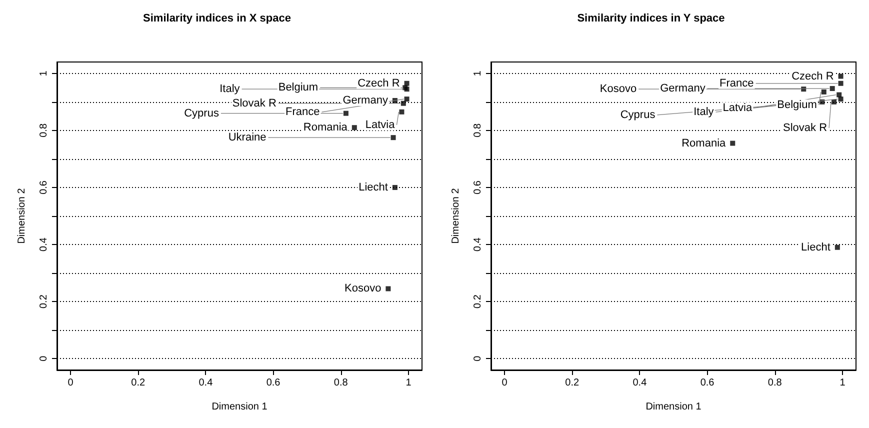 Image resolution: width=869 pixels, height=428 pixels. I want to click on chart-title: Similarity indices in X space, so click(217, 18).